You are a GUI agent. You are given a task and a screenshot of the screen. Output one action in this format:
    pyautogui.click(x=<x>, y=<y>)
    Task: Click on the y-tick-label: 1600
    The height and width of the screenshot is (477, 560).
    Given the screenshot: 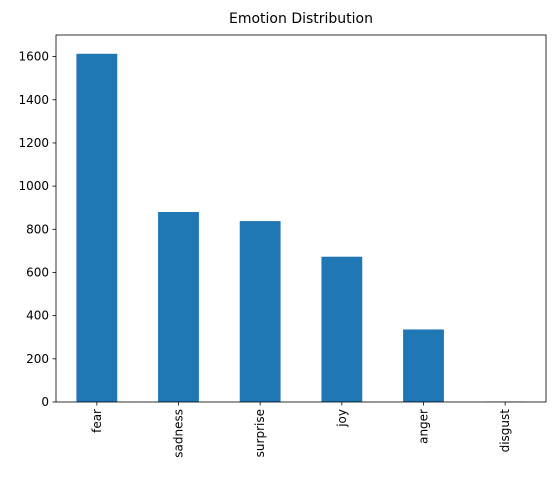 What is the action you would take?
    pyautogui.click(x=33, y=57)
    